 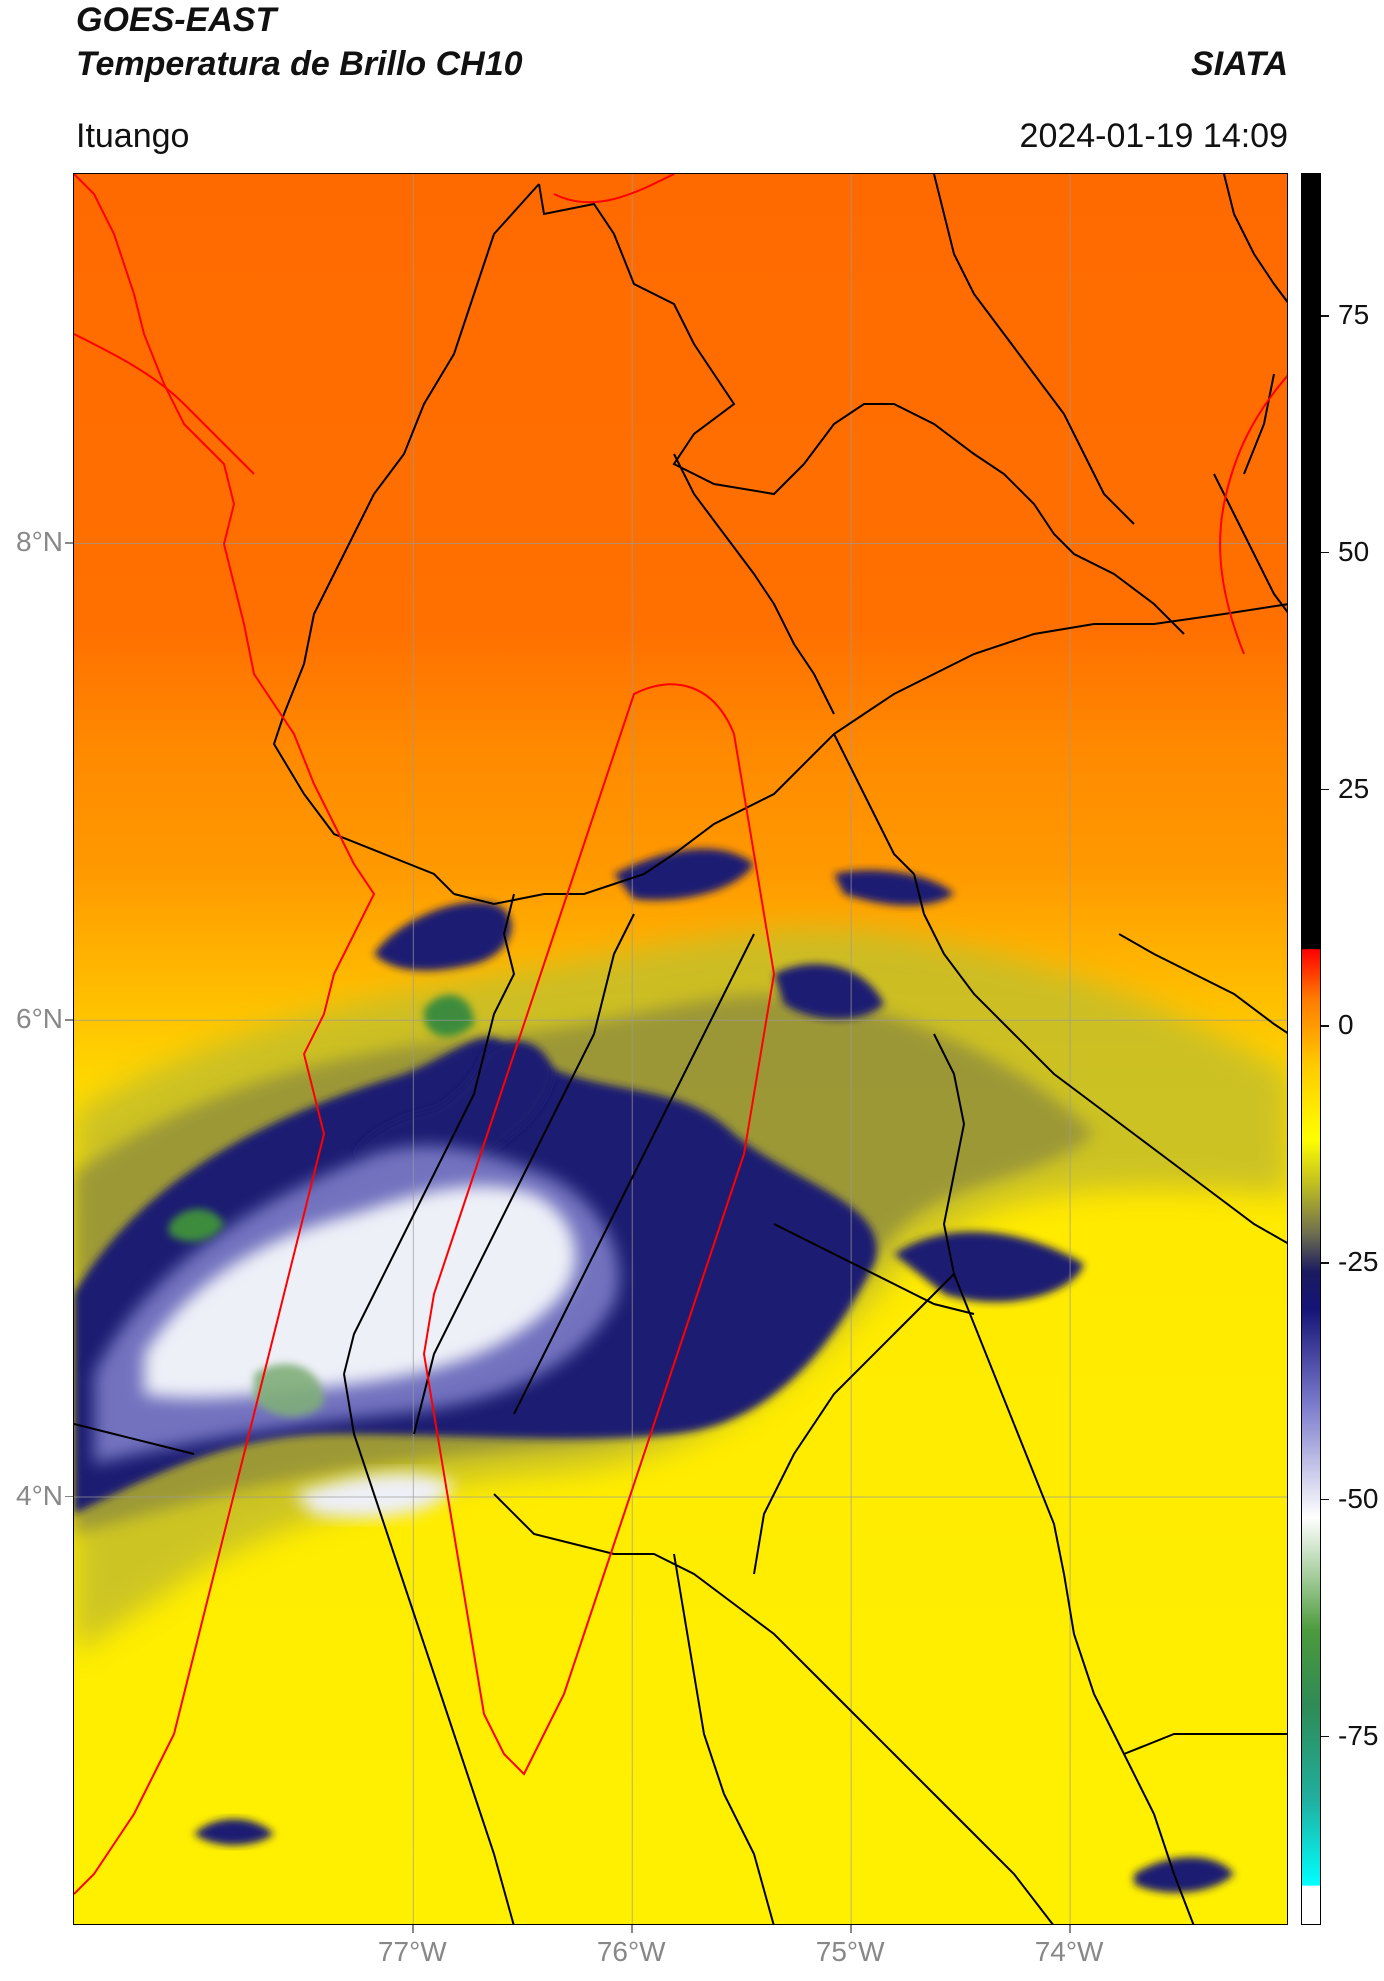 I want to click on datetime-label: 2024-01-19 14:09, so click(x=1153, y=136).